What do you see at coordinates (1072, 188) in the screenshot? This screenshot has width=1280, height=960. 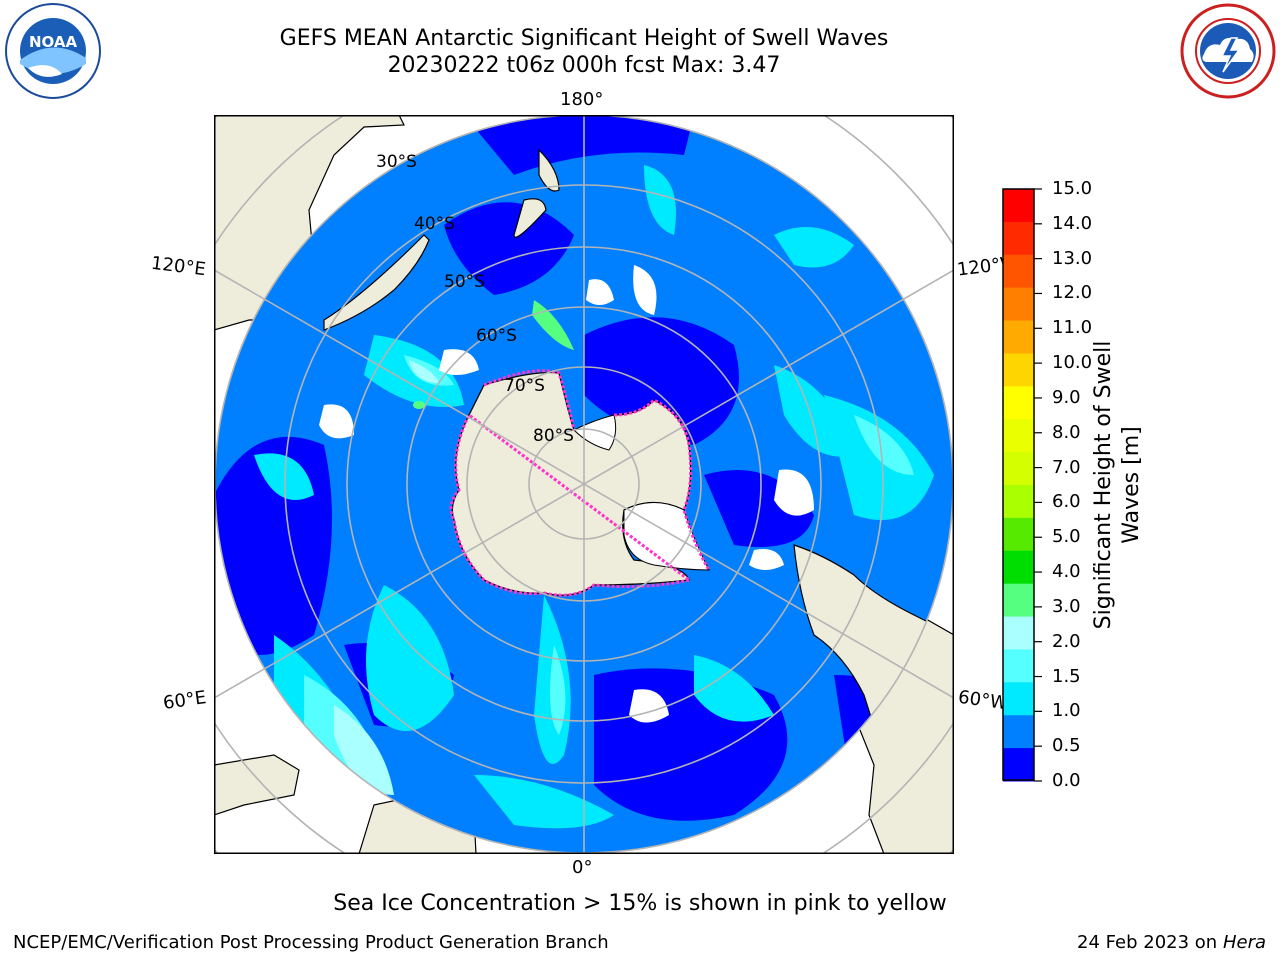 I see `colorbar-tick-label: 15.0` at bounding box center [1072, 188].